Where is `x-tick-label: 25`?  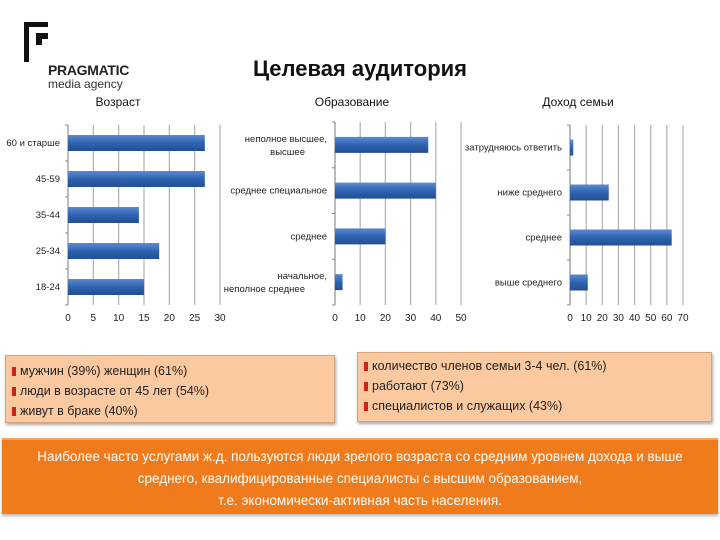
x-tick-label: 25 is located at coordinates (195, 318).